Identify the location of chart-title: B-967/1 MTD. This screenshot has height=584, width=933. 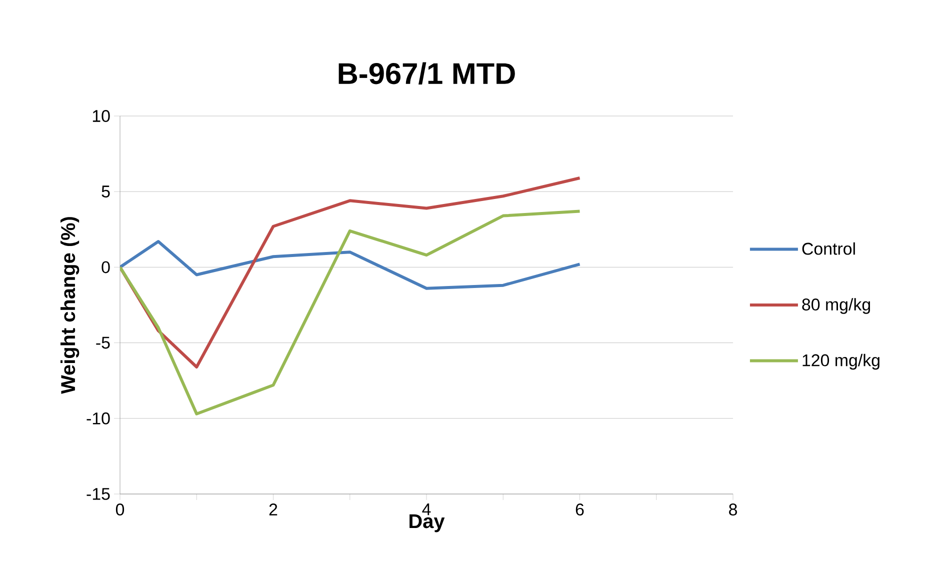
(426, 73).